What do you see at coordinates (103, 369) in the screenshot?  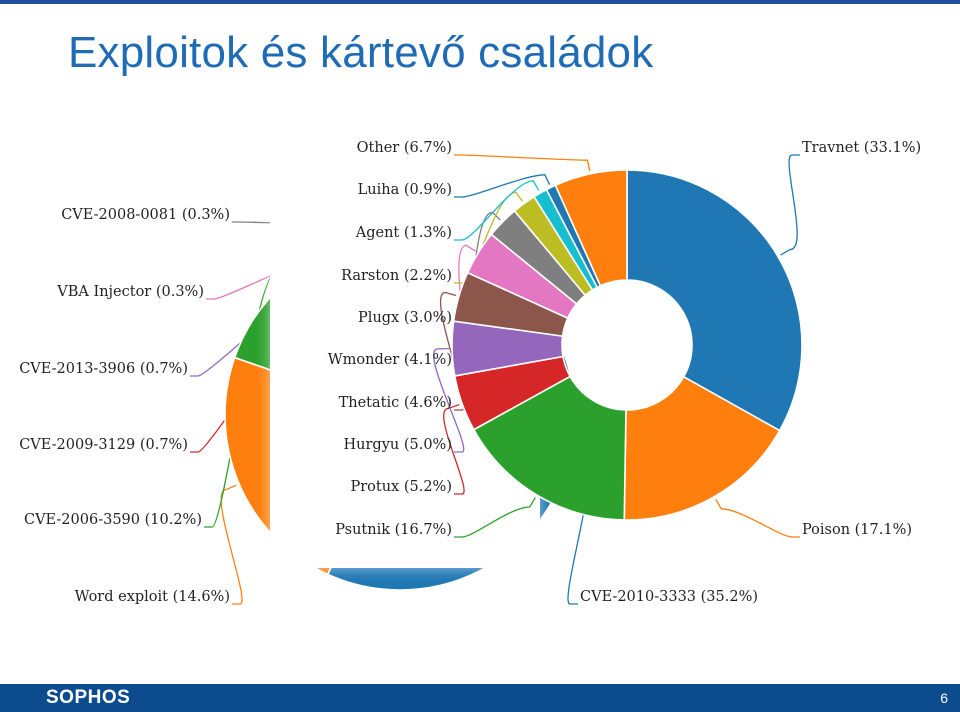 I see `label-cve-2013-3906: CVE-2013-3906 (0.7%)` at bounding box center [103, 369].